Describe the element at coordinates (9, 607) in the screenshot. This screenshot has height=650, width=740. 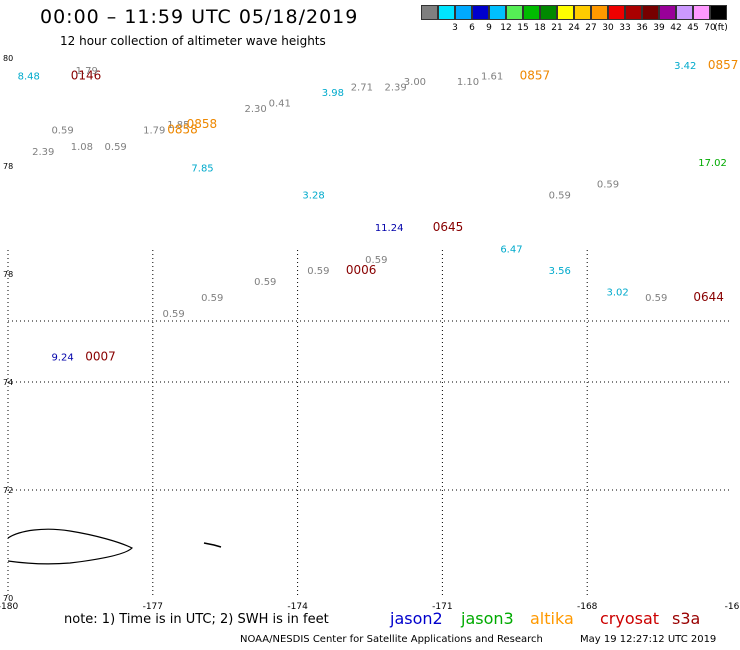
I see `x-tick-label: -180` at that location.